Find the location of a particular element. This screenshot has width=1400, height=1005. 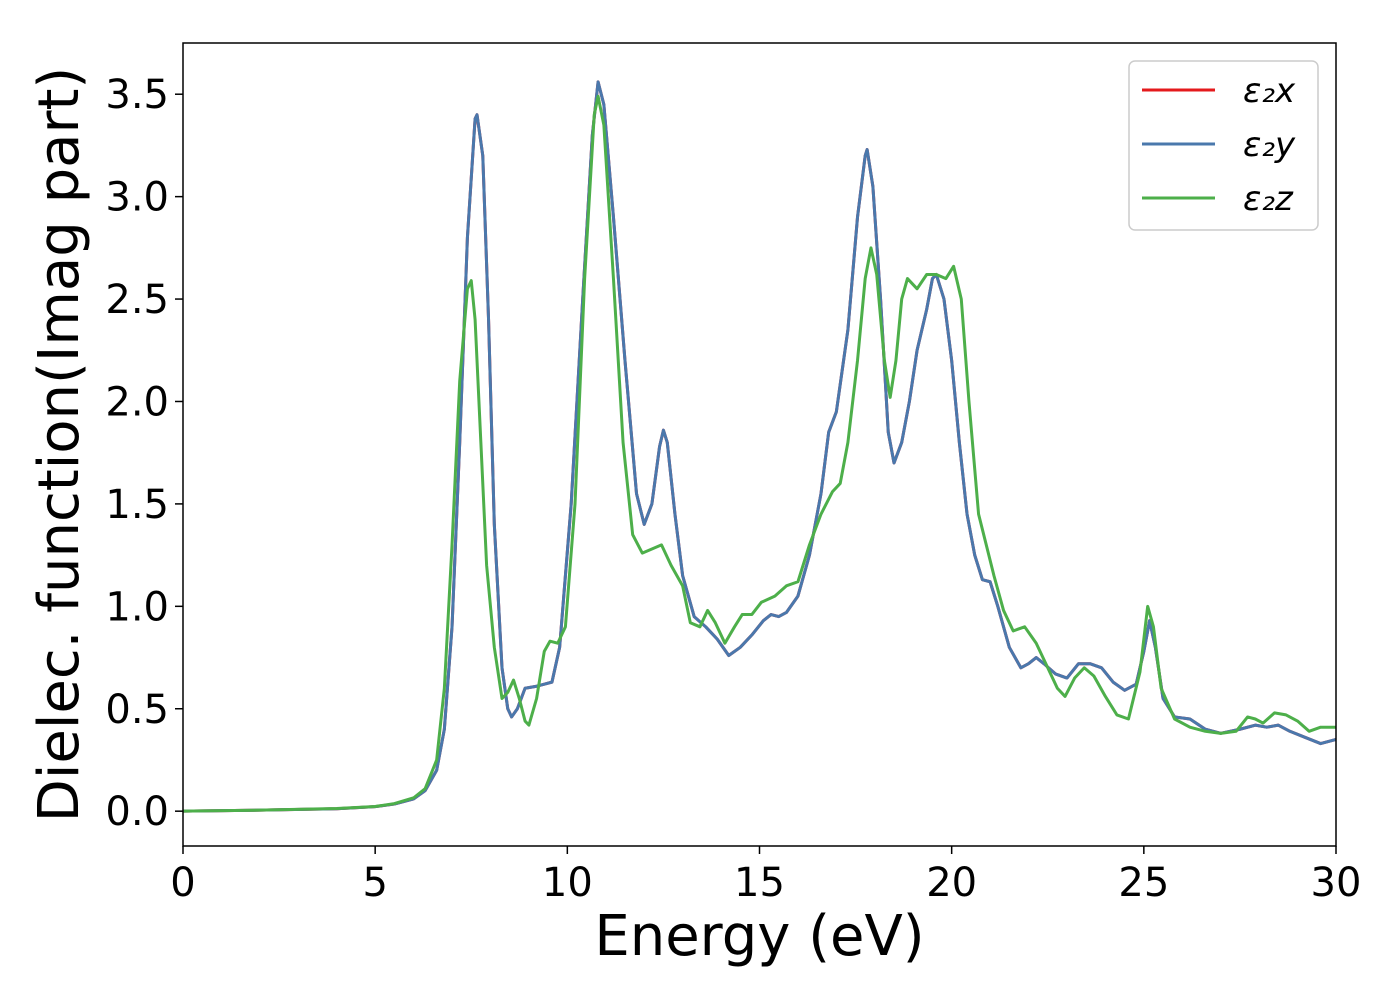

legend-label: ε₂y is located at coordinates (1269, 145).